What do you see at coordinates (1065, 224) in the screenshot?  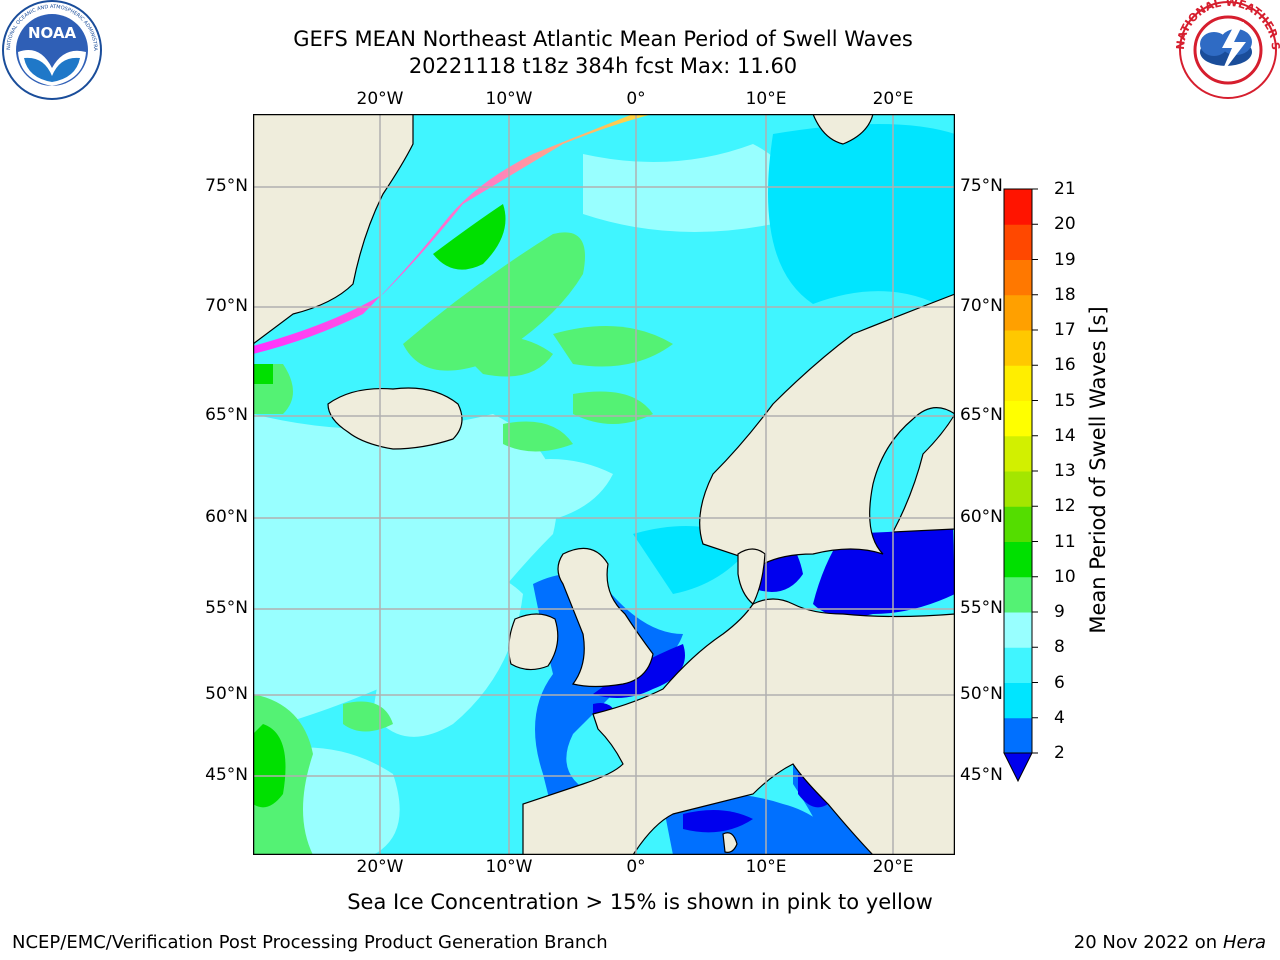 I see `colorbar-tick-label: 20` at bounding box center [1065, 224].